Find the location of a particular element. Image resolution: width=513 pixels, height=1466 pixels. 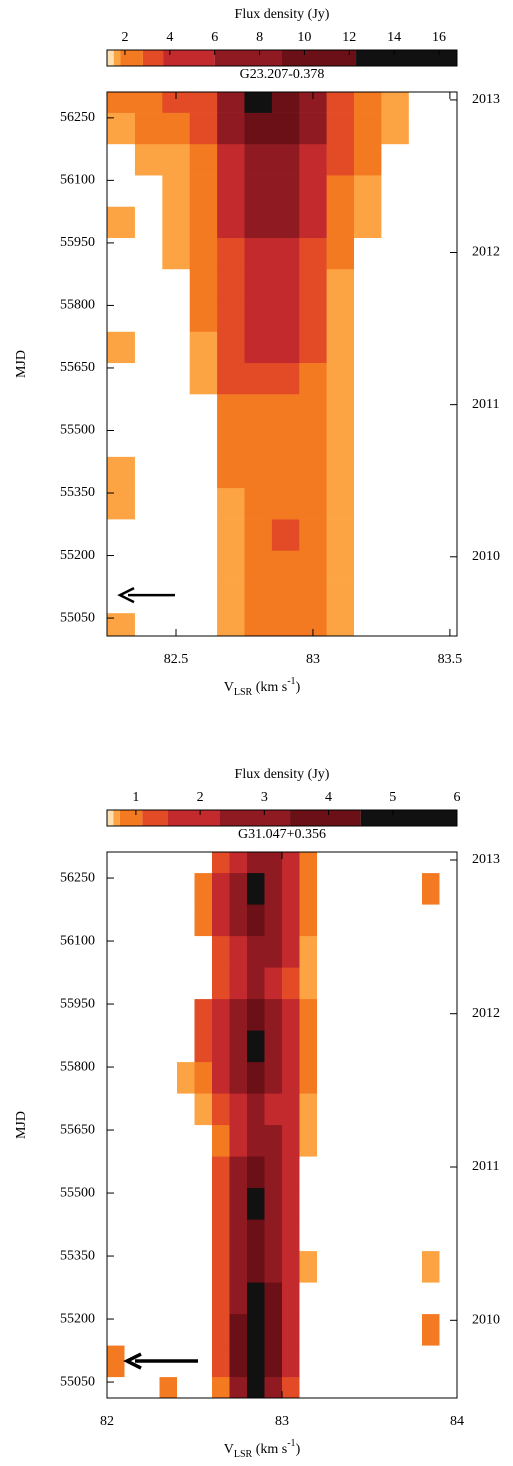

colorbar-label: Flux density (Jy) is located at coordinates (282, 774).